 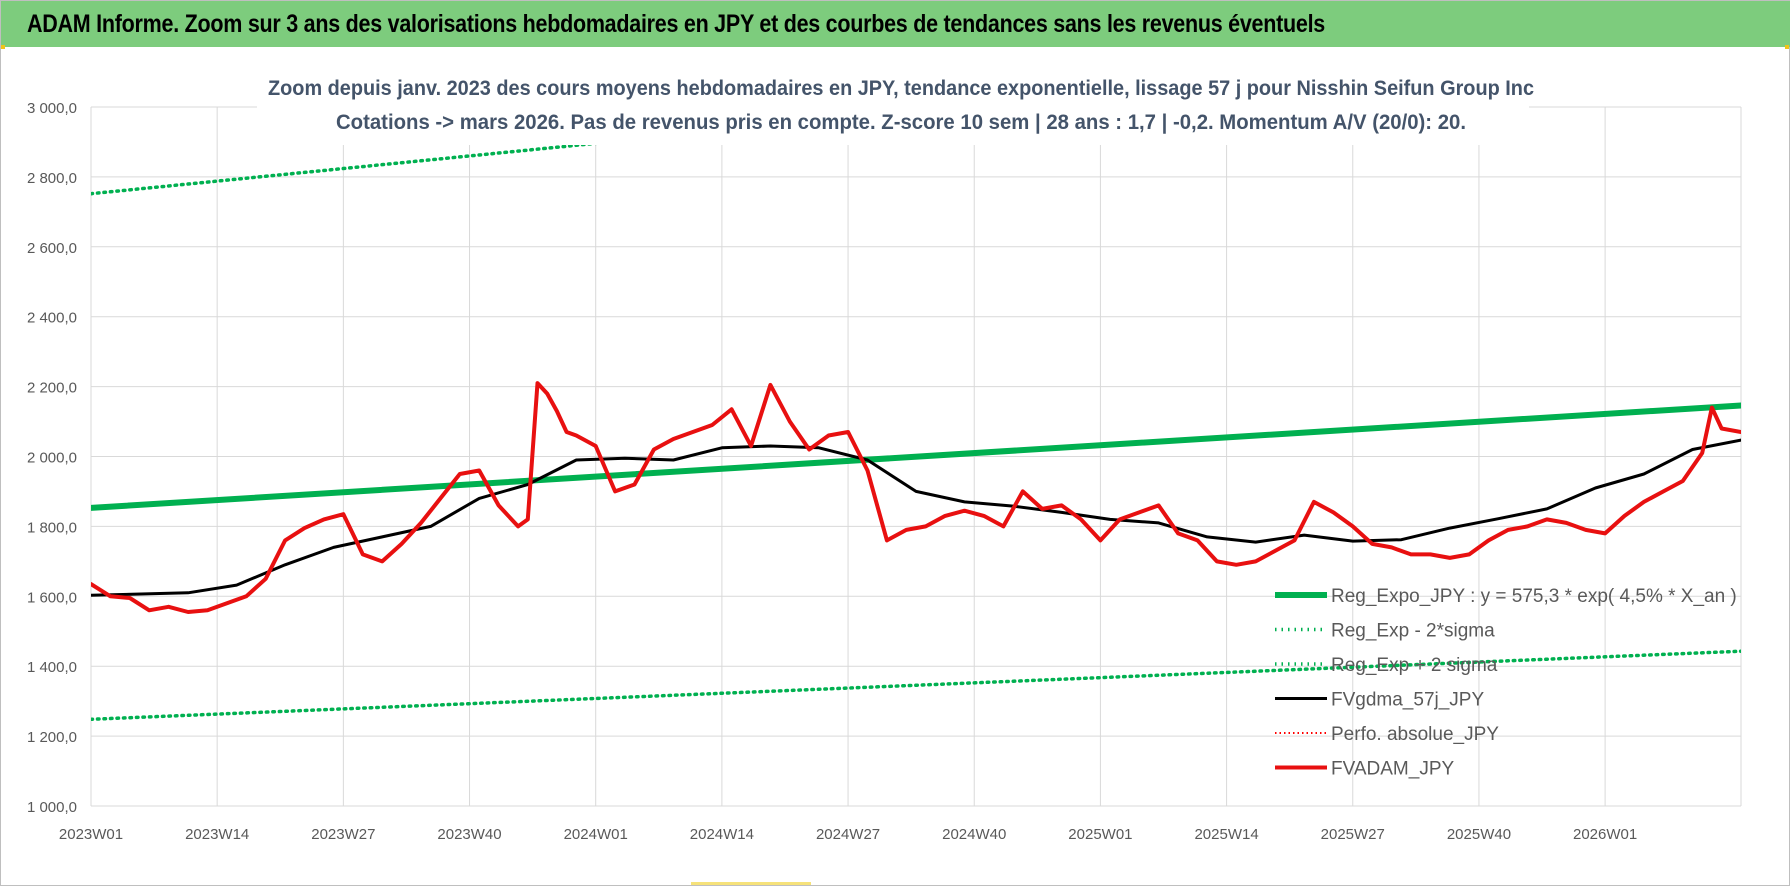 What do you see at coordinates (974, 834) in the screenshot?
I see `x-tick-label: 2024W40` at bounding box center [974, 834].